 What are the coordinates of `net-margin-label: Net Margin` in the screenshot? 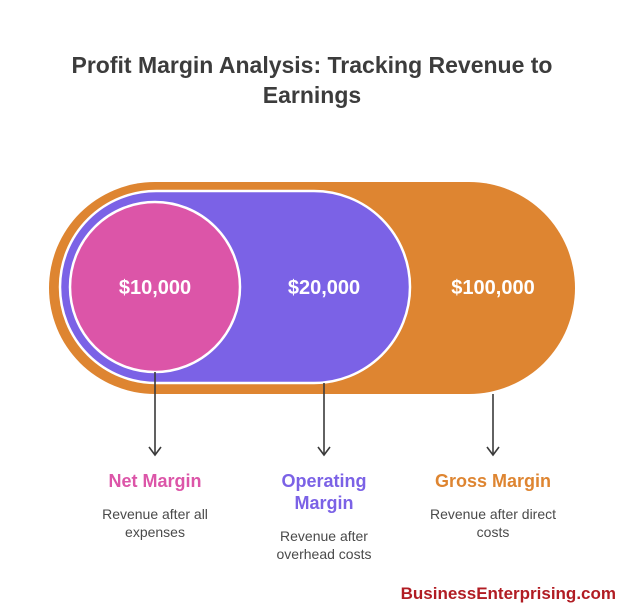 It's located at (155, 481).